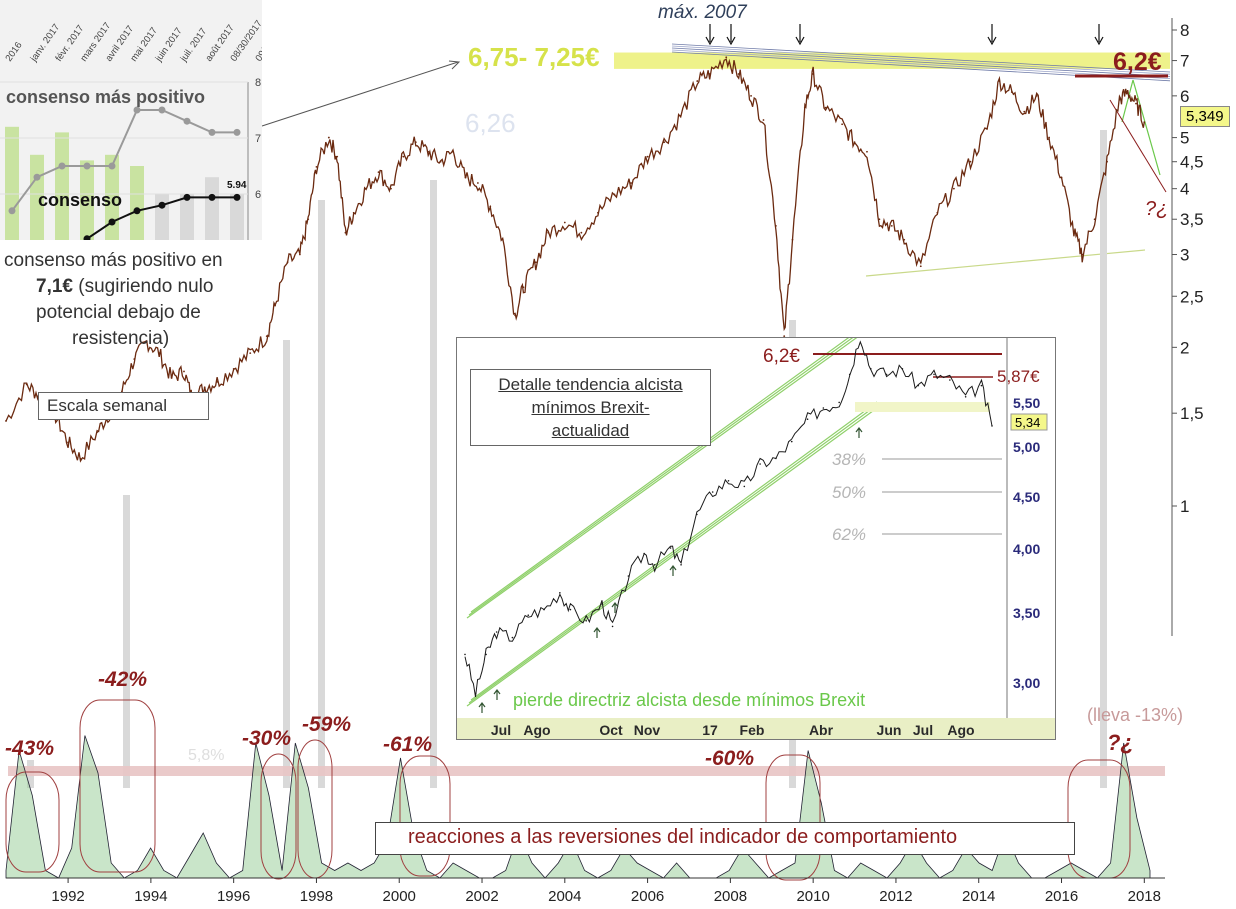 Image resolution: width=1236 pixels, height=909 pixels. I want to click on x-tick-label-10: 2012, so click(895, 896).